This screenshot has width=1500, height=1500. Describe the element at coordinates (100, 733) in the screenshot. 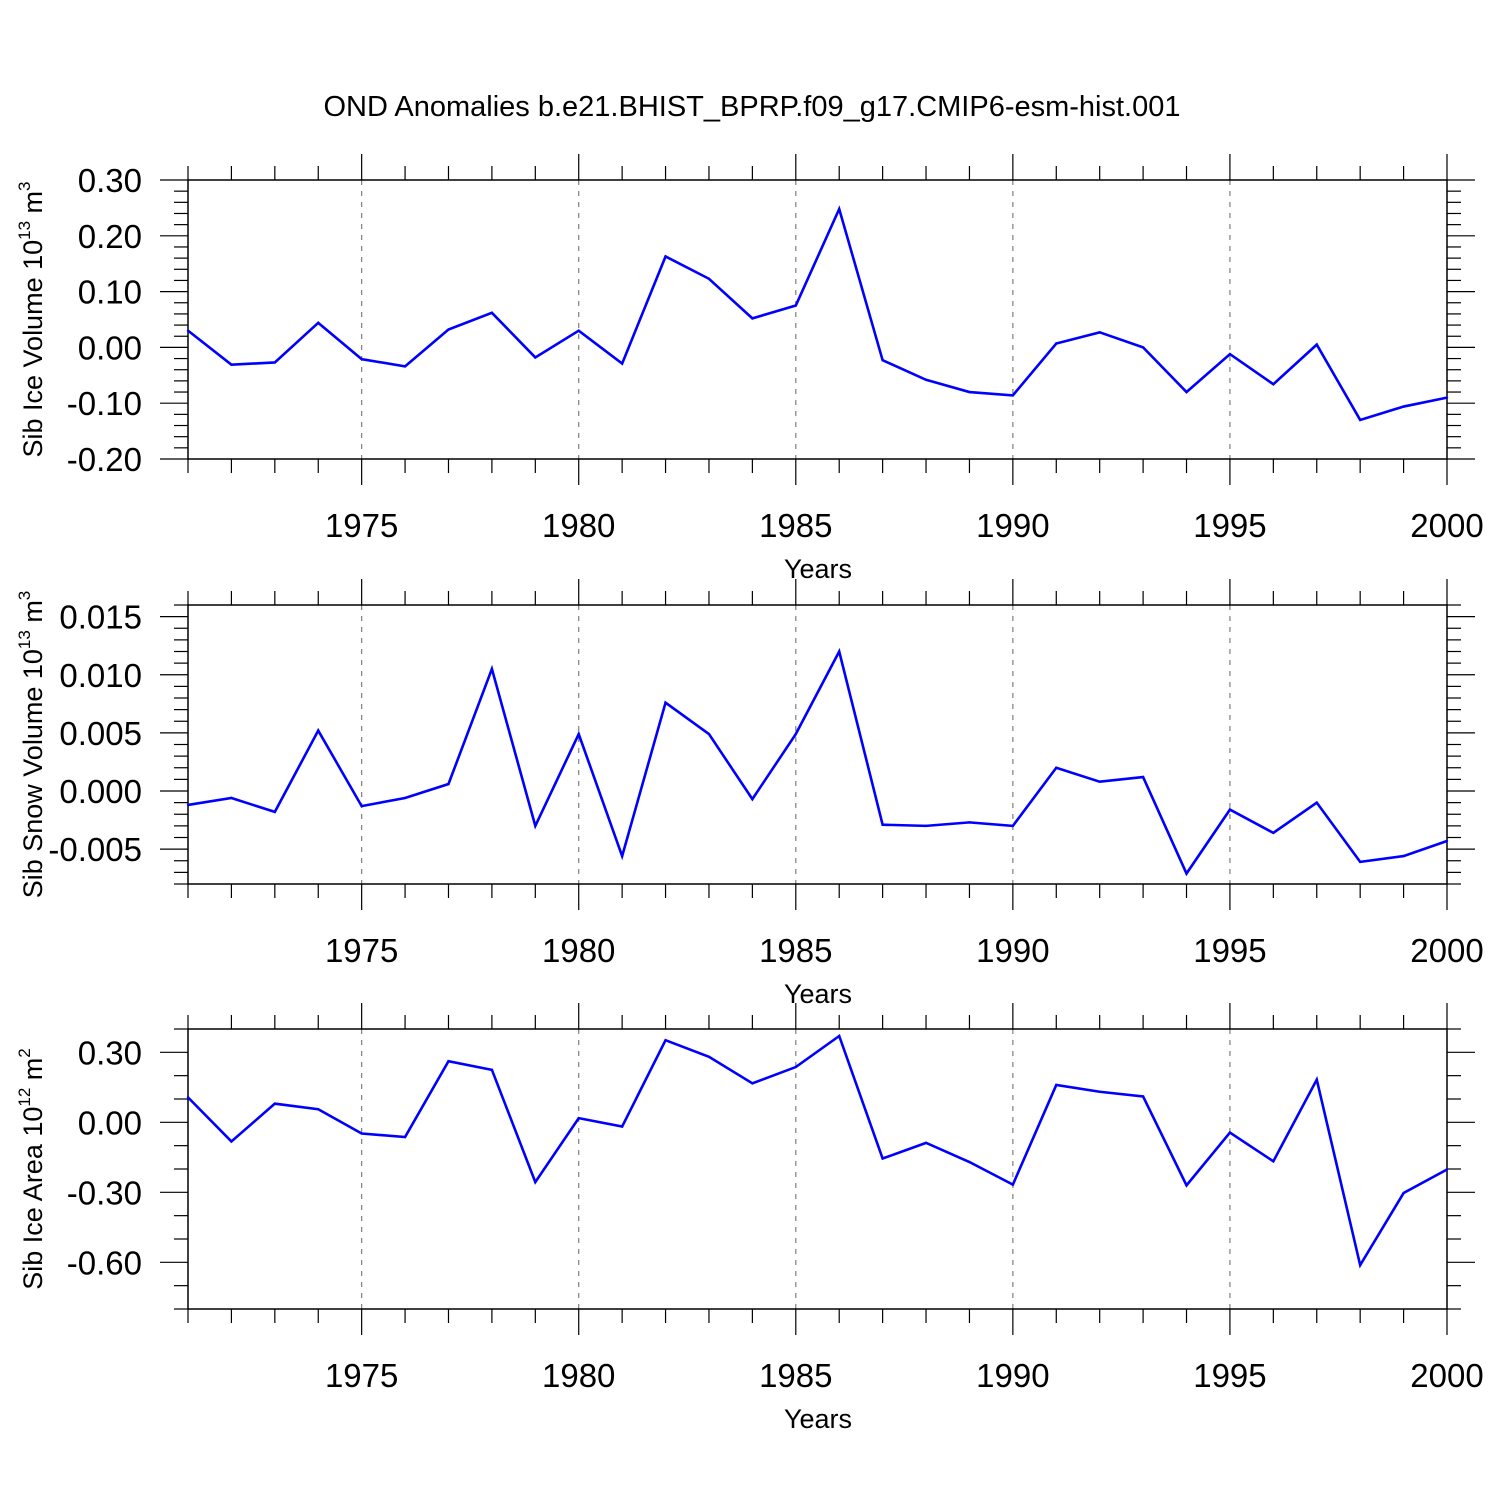

I see `y-tick-label: 0.005` at that location.